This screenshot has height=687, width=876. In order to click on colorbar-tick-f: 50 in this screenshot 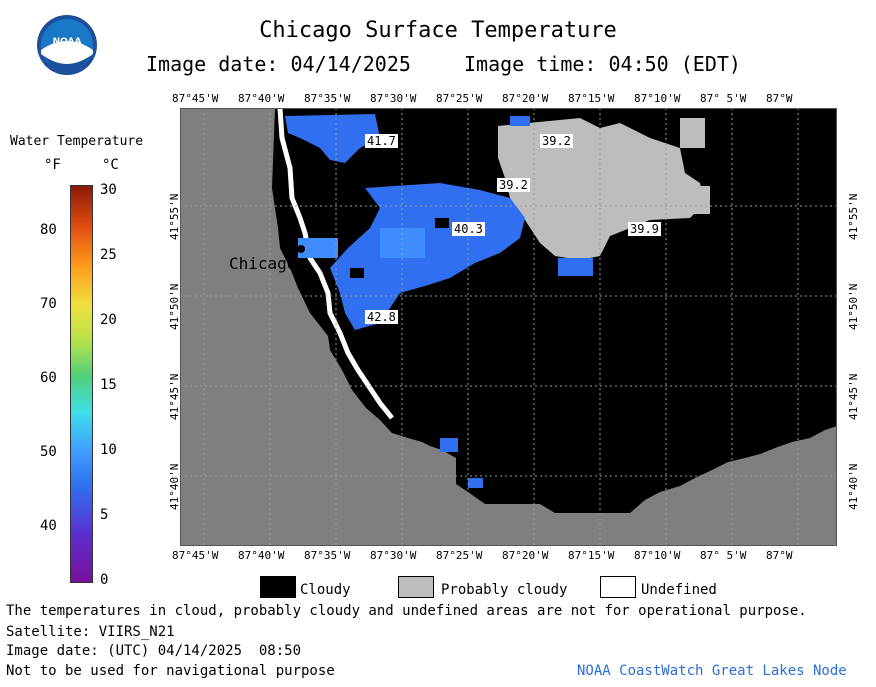, I will do `click(48, 452)`.